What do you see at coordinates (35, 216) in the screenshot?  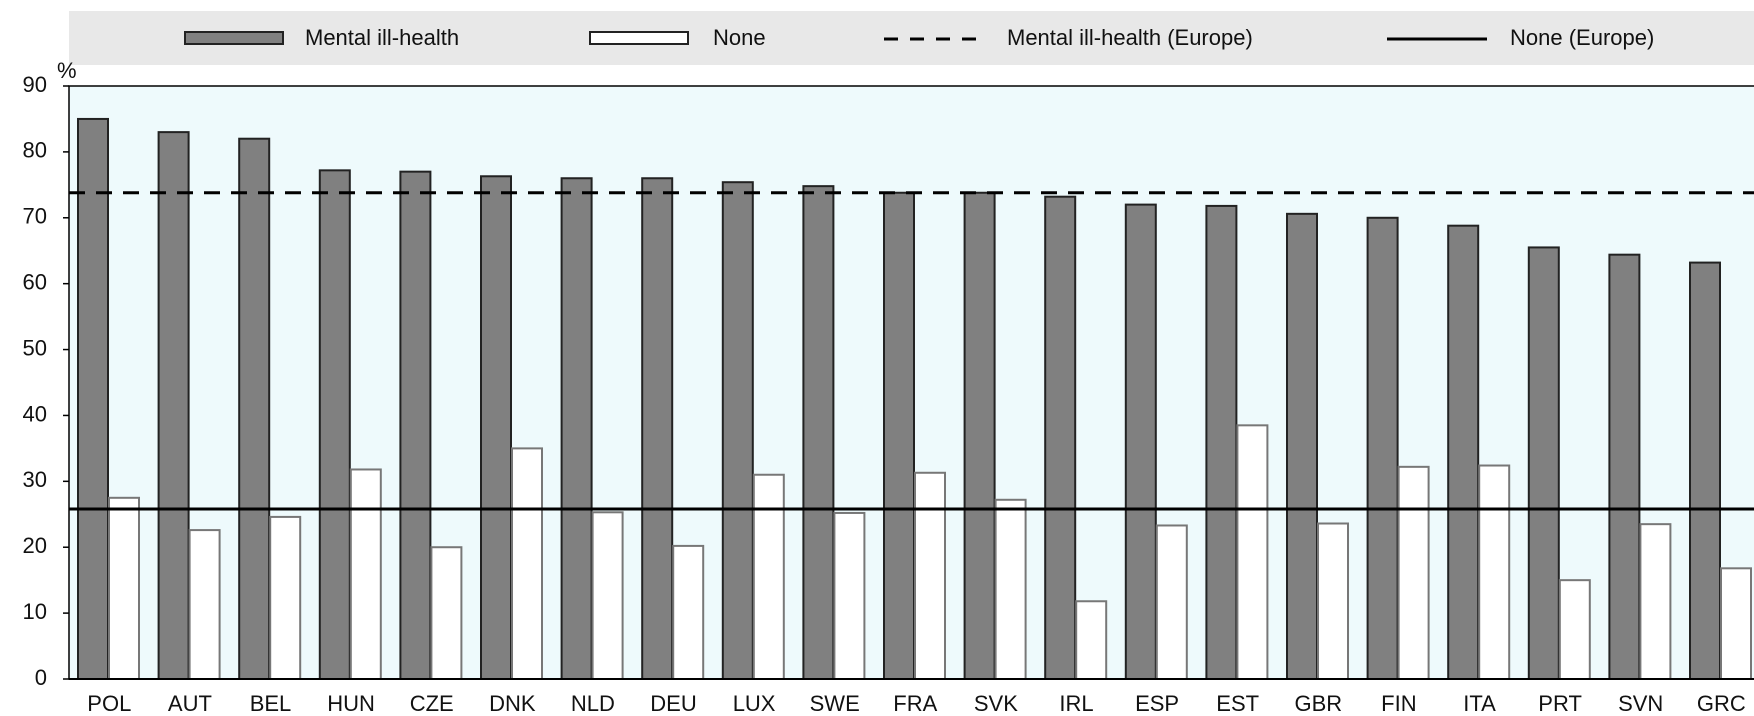 I see `y-tick-label: 70` at bounding box center [35, 216].